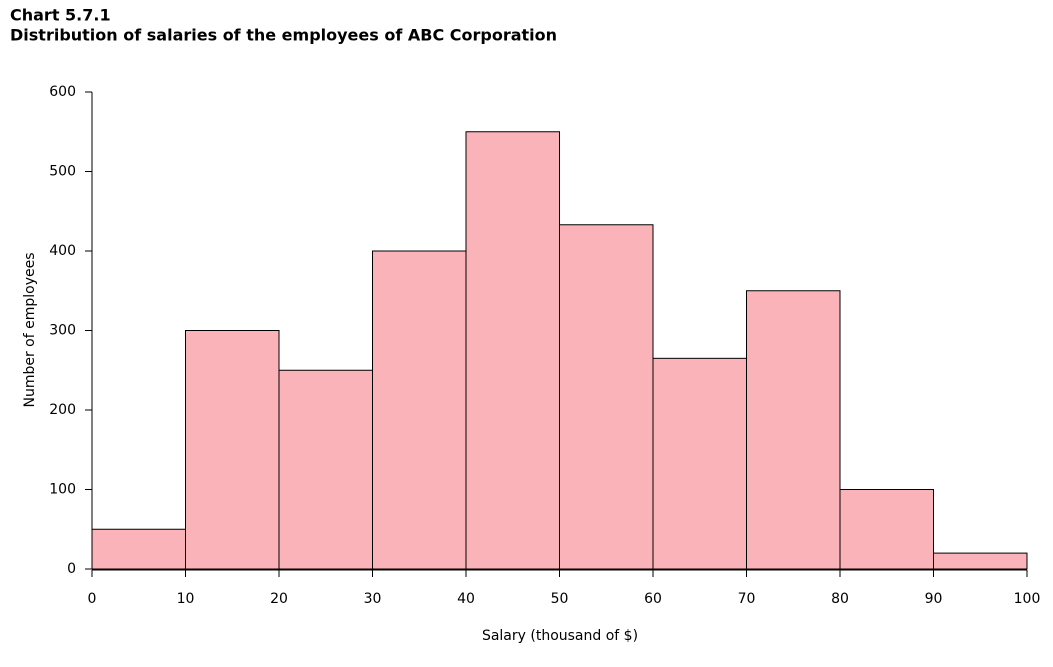 The width and height of the screenshot is (1053, 667). I want to click on y-tick-label: 0, so click(71, 569).